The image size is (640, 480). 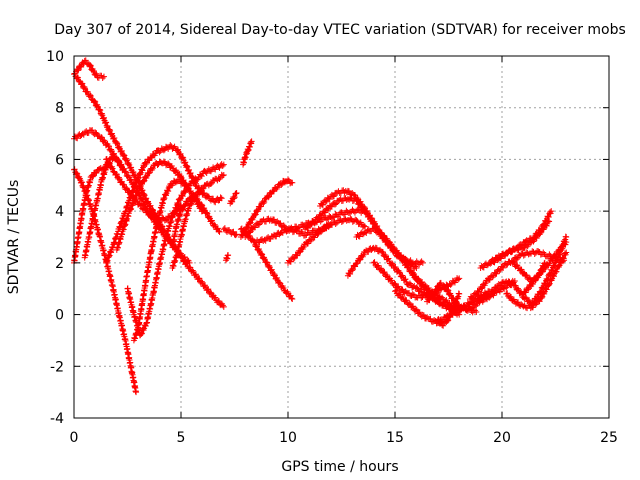 I want to click on x-tick-label: 15, so click(x=395, y=438).